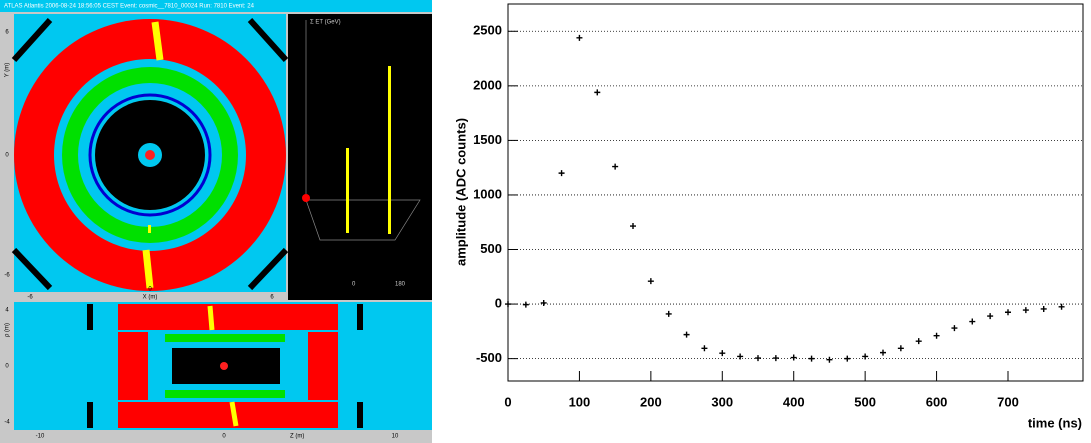  Describe the element at coordinates (297, 437) in the screenshot. I see `x-label: Z (m)` at that location.